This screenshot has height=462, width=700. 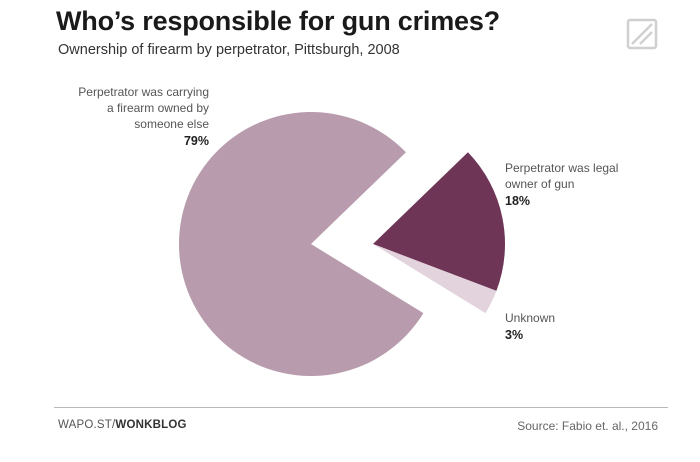 I want to click on slice-label-legal-owner: Perpetrator was legal owner of gun 18%, so click(x=575, y=184).